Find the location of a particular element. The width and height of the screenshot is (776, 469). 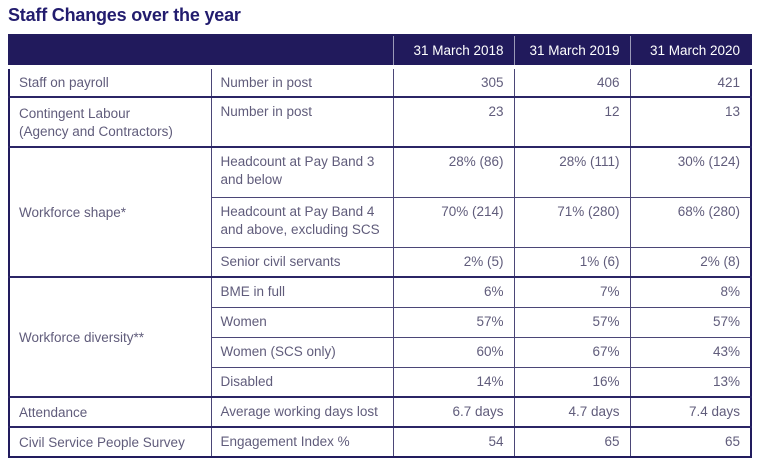

value-cell: 7.4 days is located at coordinates (690, 412).